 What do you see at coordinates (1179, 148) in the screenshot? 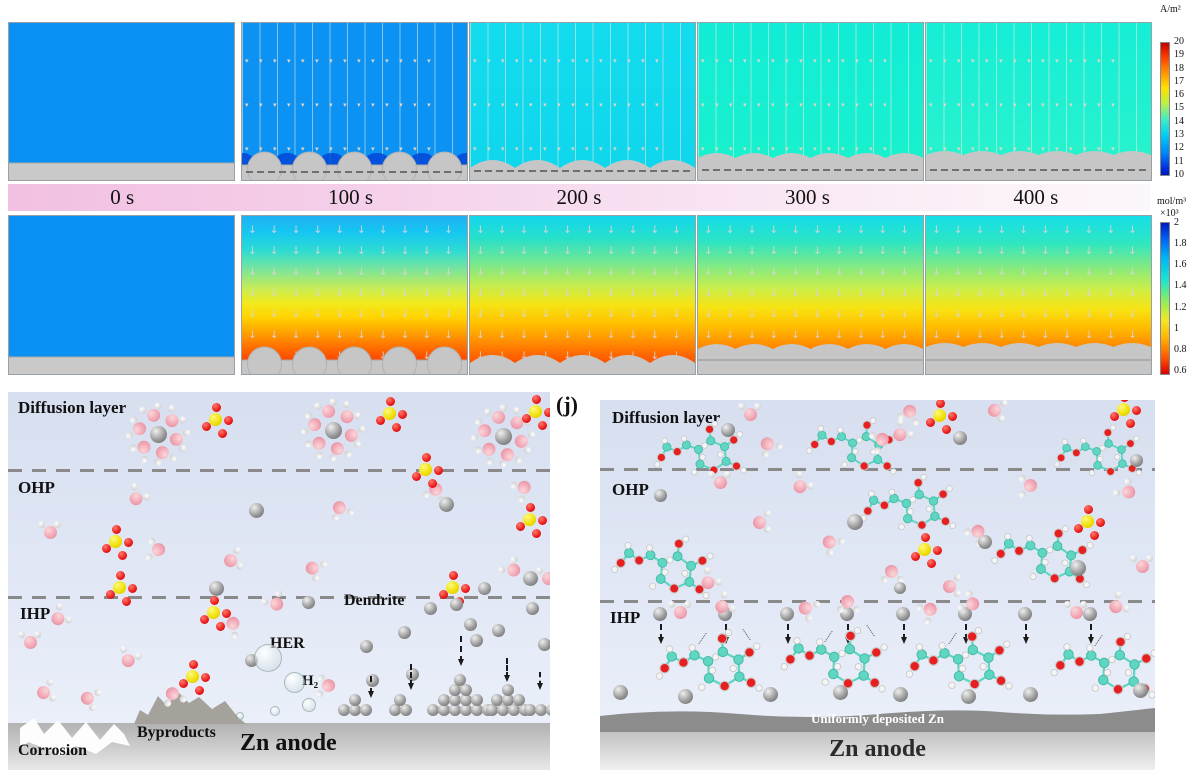
I see `colorbar-current-tick: 12` at bounding box center [1179, 148].